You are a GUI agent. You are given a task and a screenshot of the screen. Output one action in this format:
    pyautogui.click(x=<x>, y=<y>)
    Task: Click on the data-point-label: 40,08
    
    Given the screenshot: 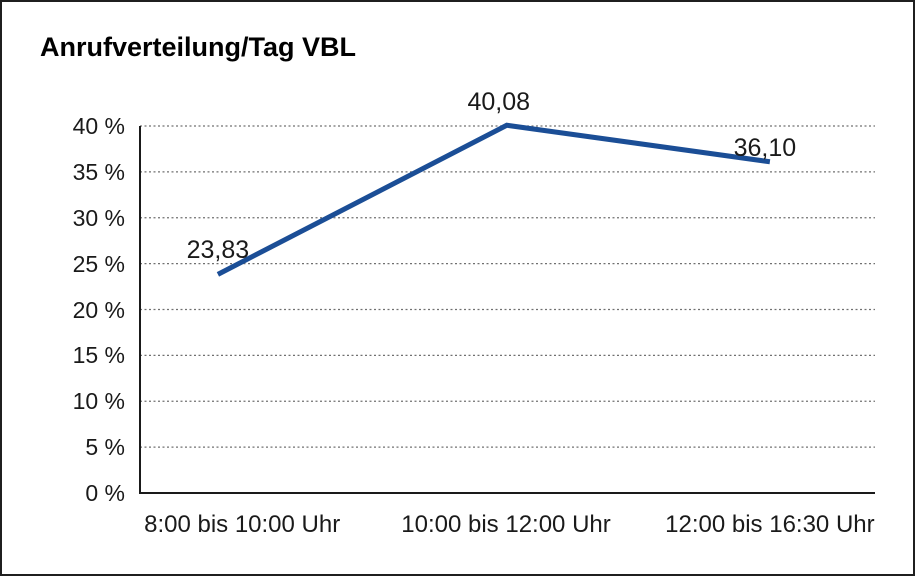 What is the action you would take?
    pyautogui.click(x=499, y=102)
    